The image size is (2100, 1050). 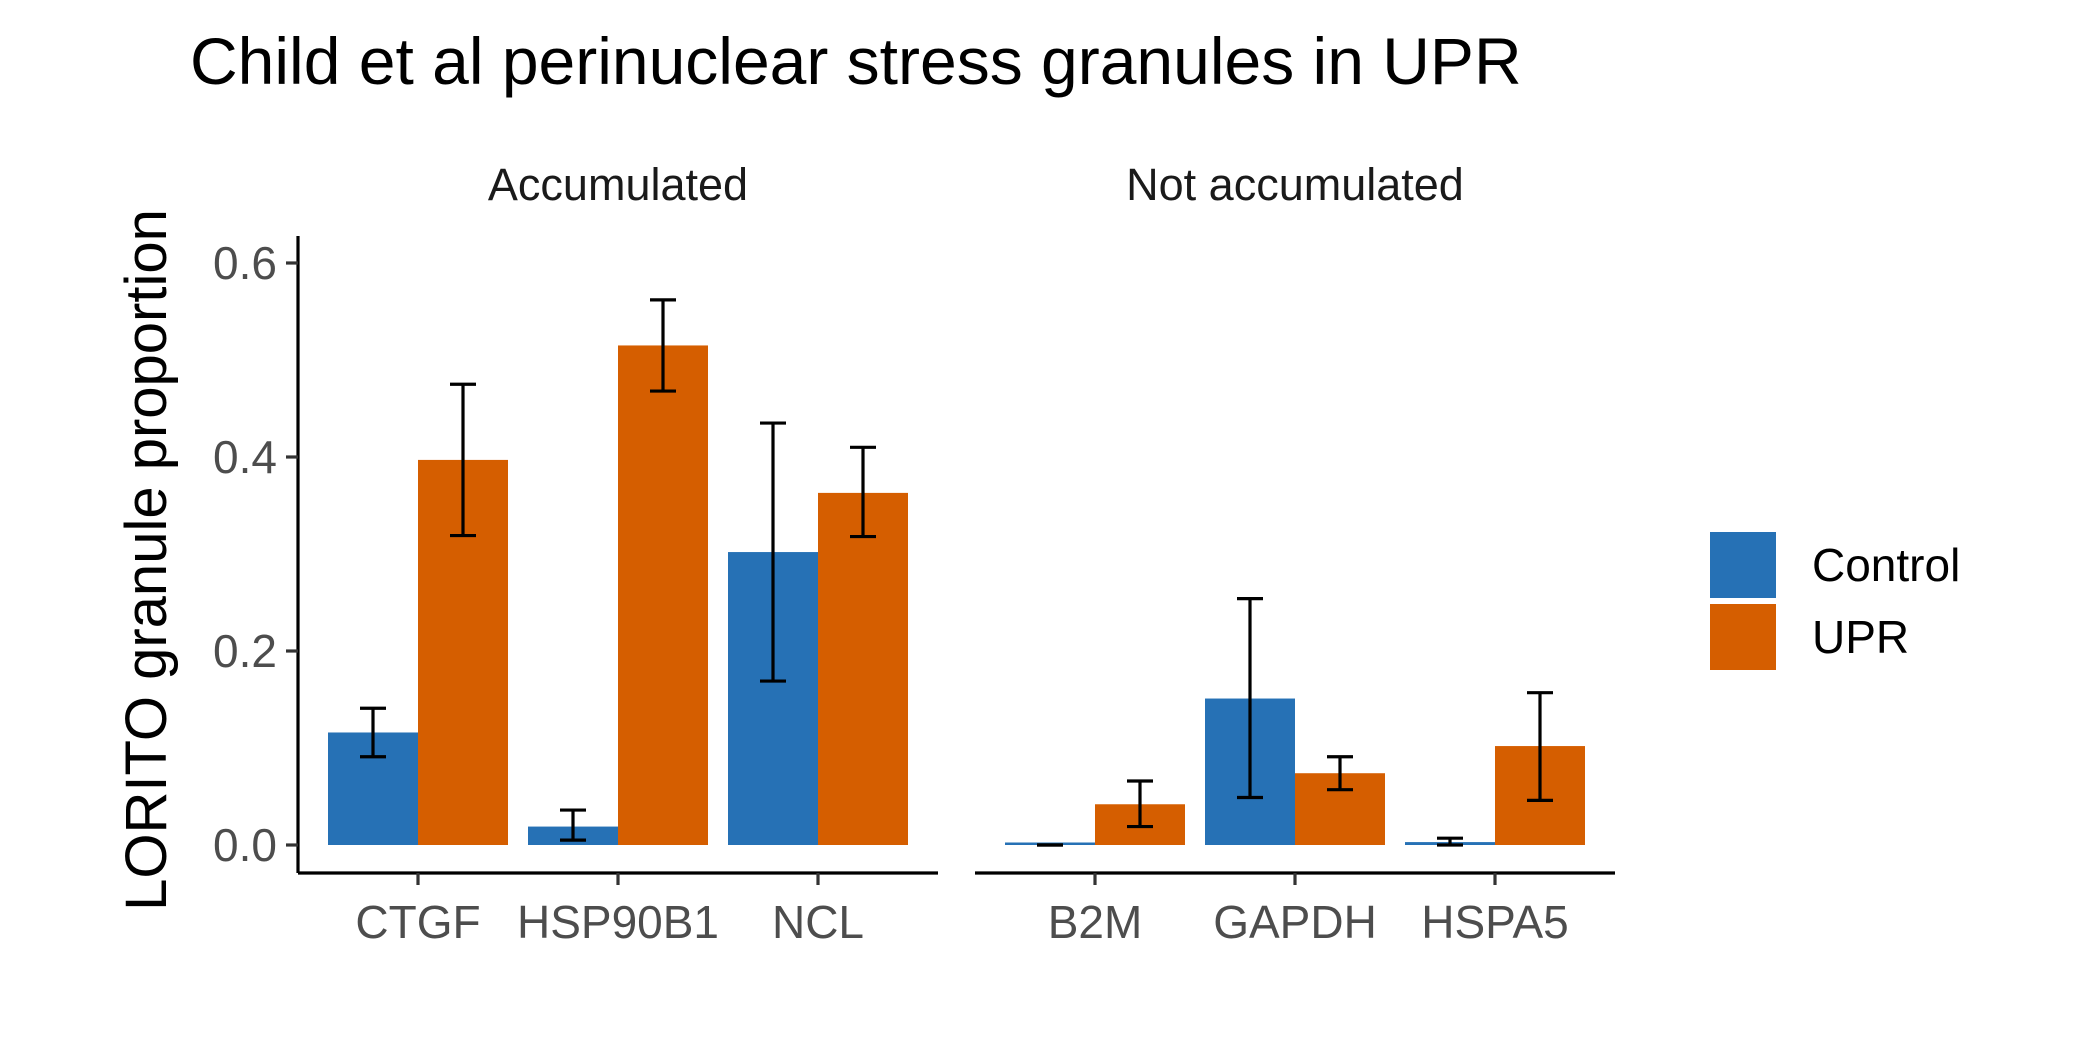 I want to click on x-tick-label: NCL, so click(x=818, y=922).